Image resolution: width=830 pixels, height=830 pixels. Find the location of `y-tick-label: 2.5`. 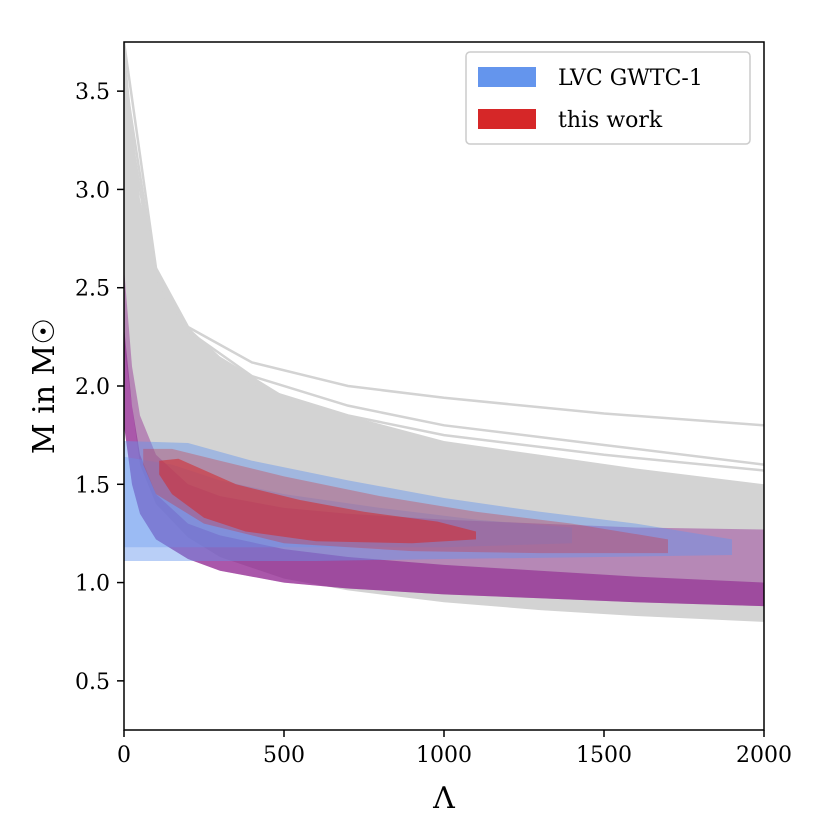

y-tick-label: 2.5 is located at coordinates (92, 289).